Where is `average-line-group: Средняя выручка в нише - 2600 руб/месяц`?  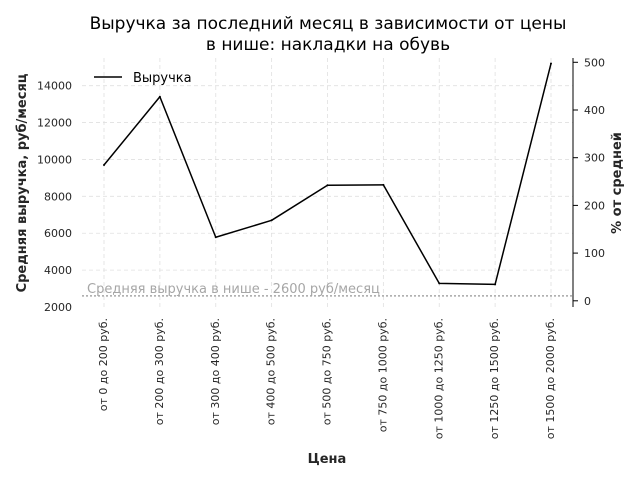
average-line-group: Средняя выручка в нише - 2600 руб/месяц is located at coordinates (327, 289).